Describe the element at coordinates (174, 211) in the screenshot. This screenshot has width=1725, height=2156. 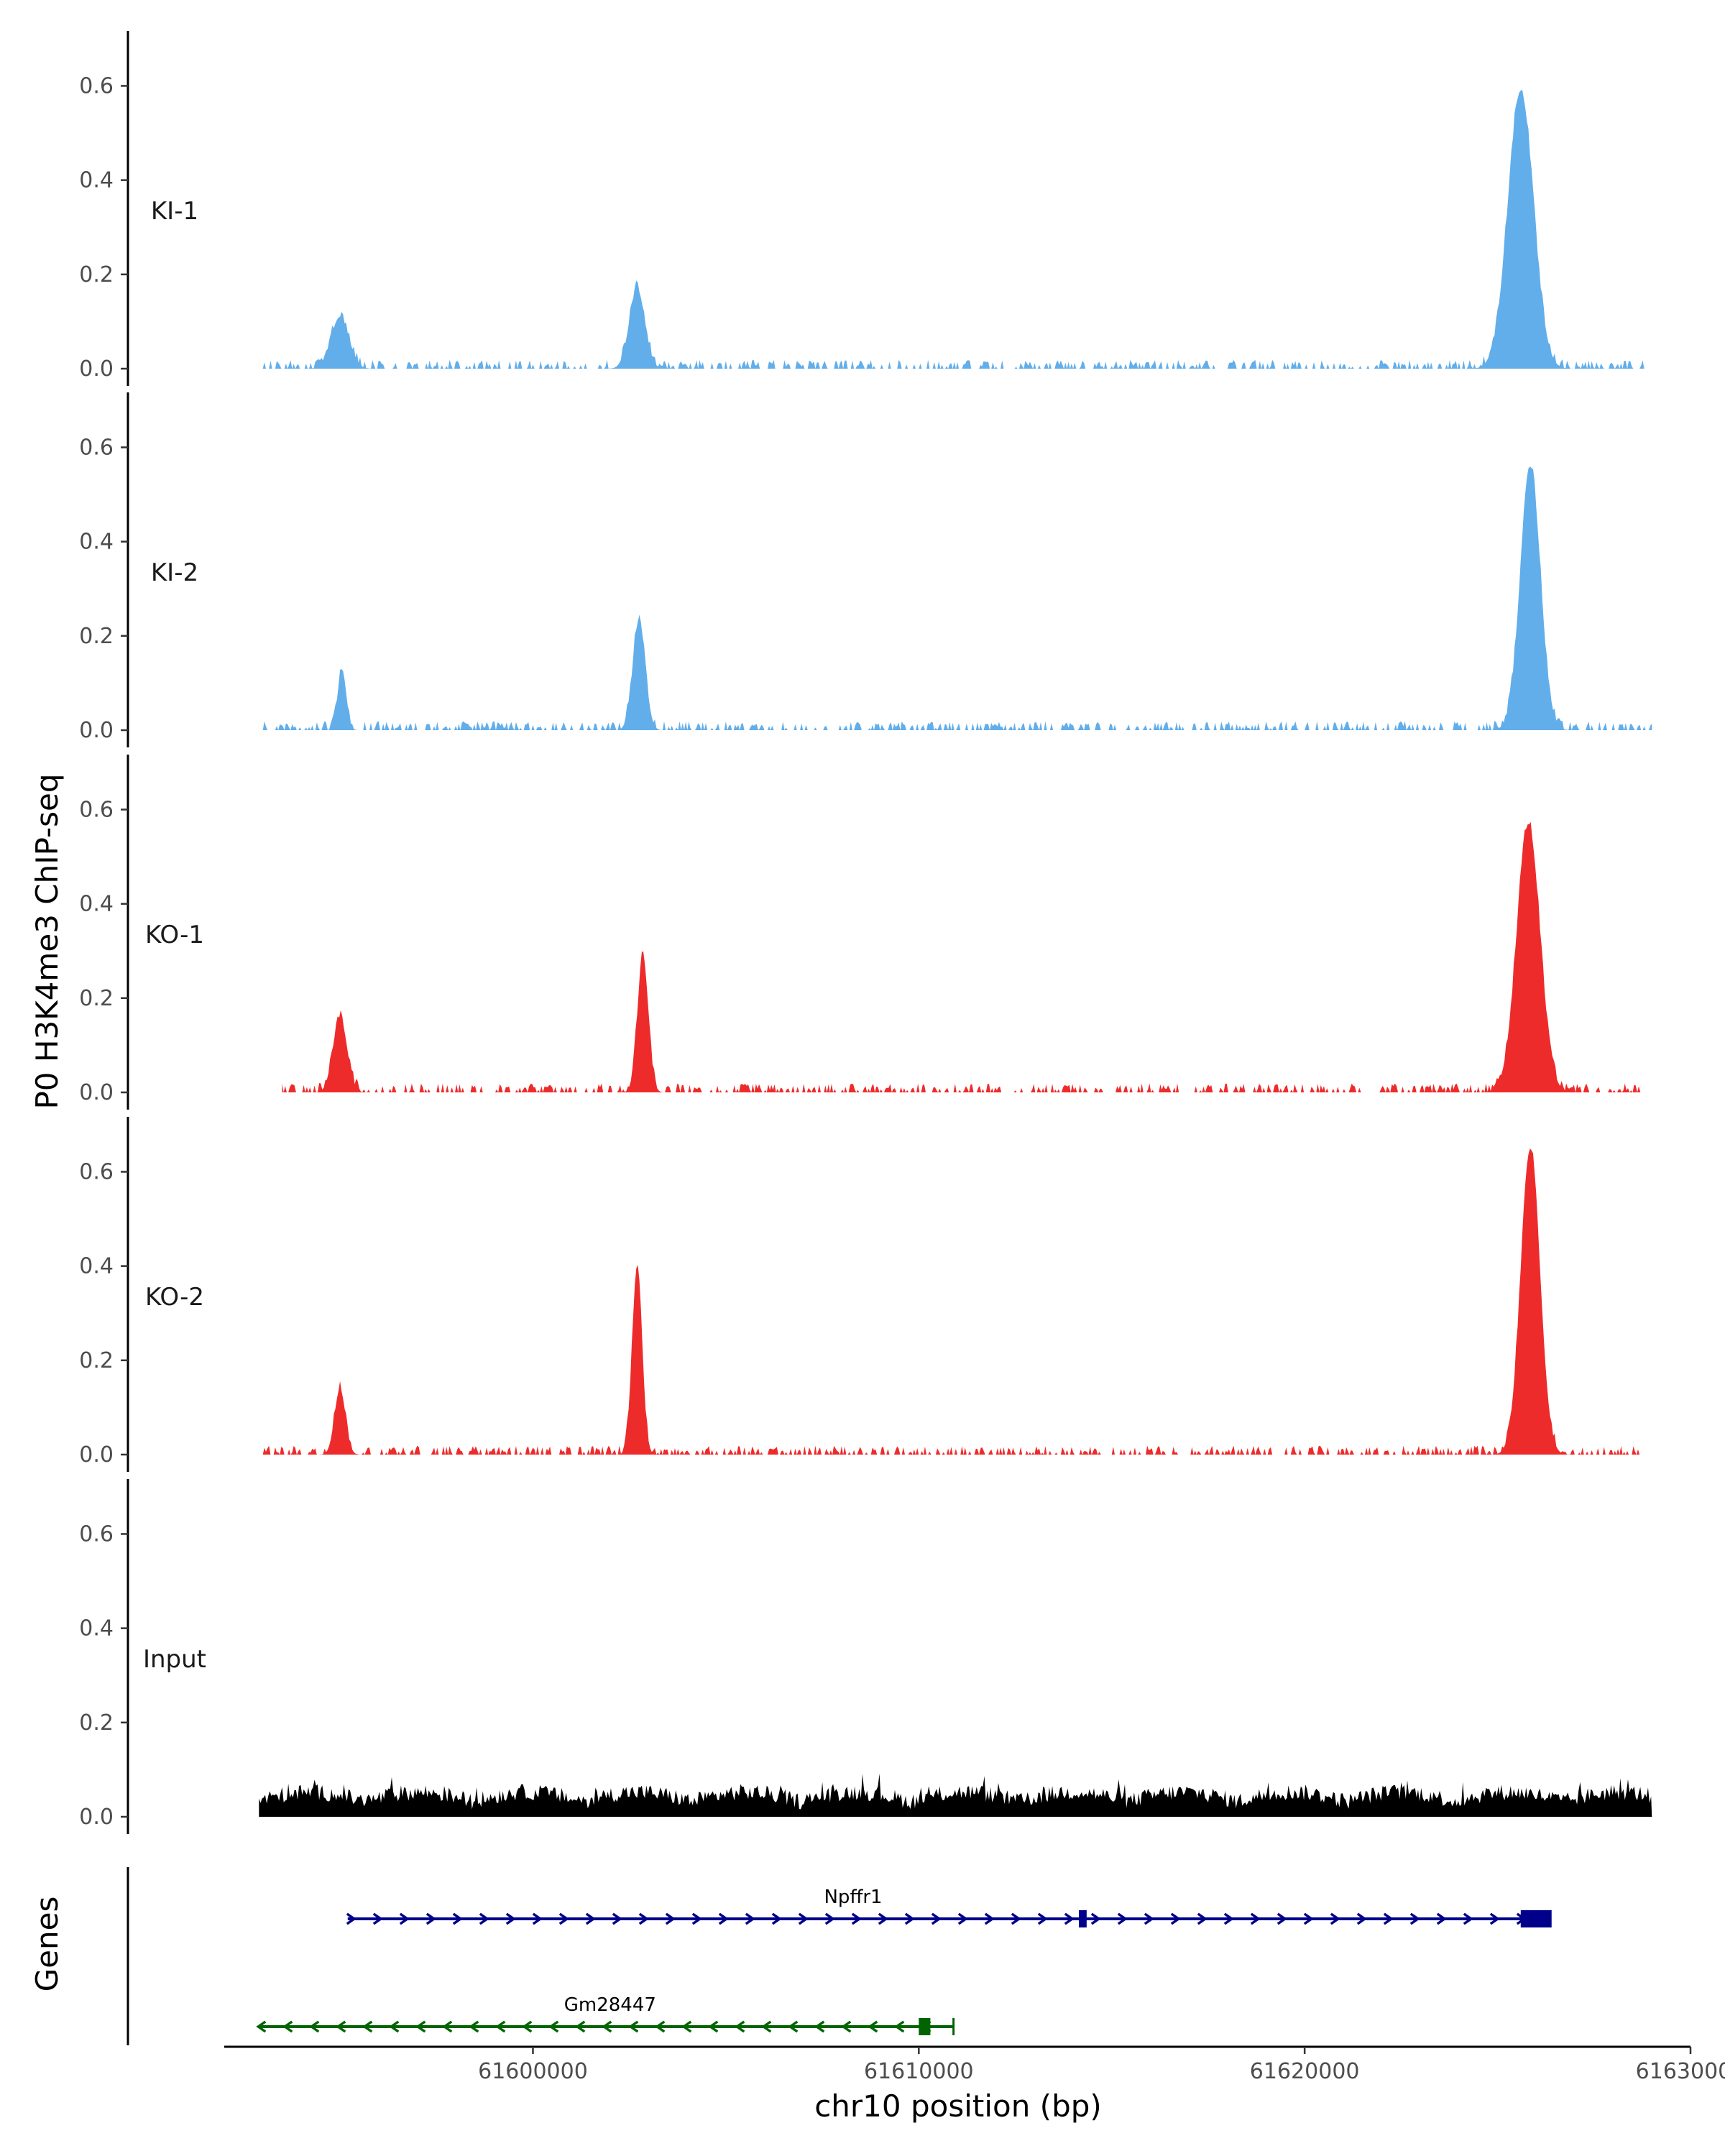
I see `track-name-label: KI-1` at that location.